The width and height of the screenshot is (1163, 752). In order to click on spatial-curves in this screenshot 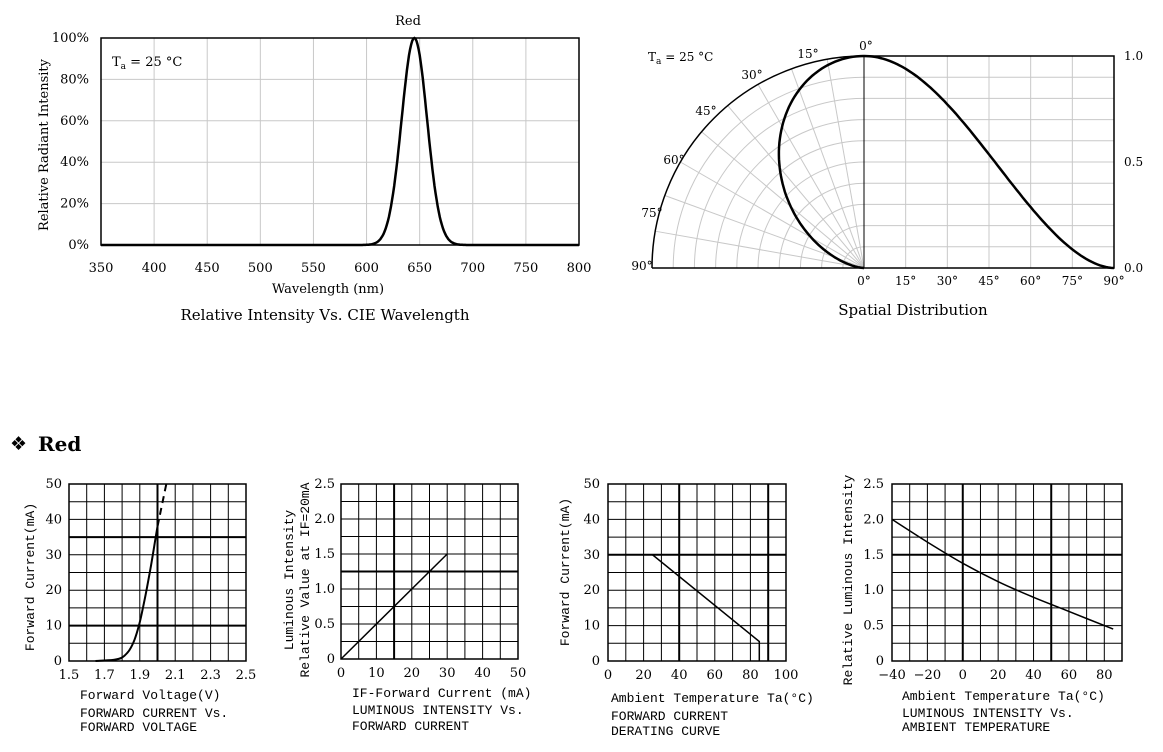, I will do `click(946, 162)`.